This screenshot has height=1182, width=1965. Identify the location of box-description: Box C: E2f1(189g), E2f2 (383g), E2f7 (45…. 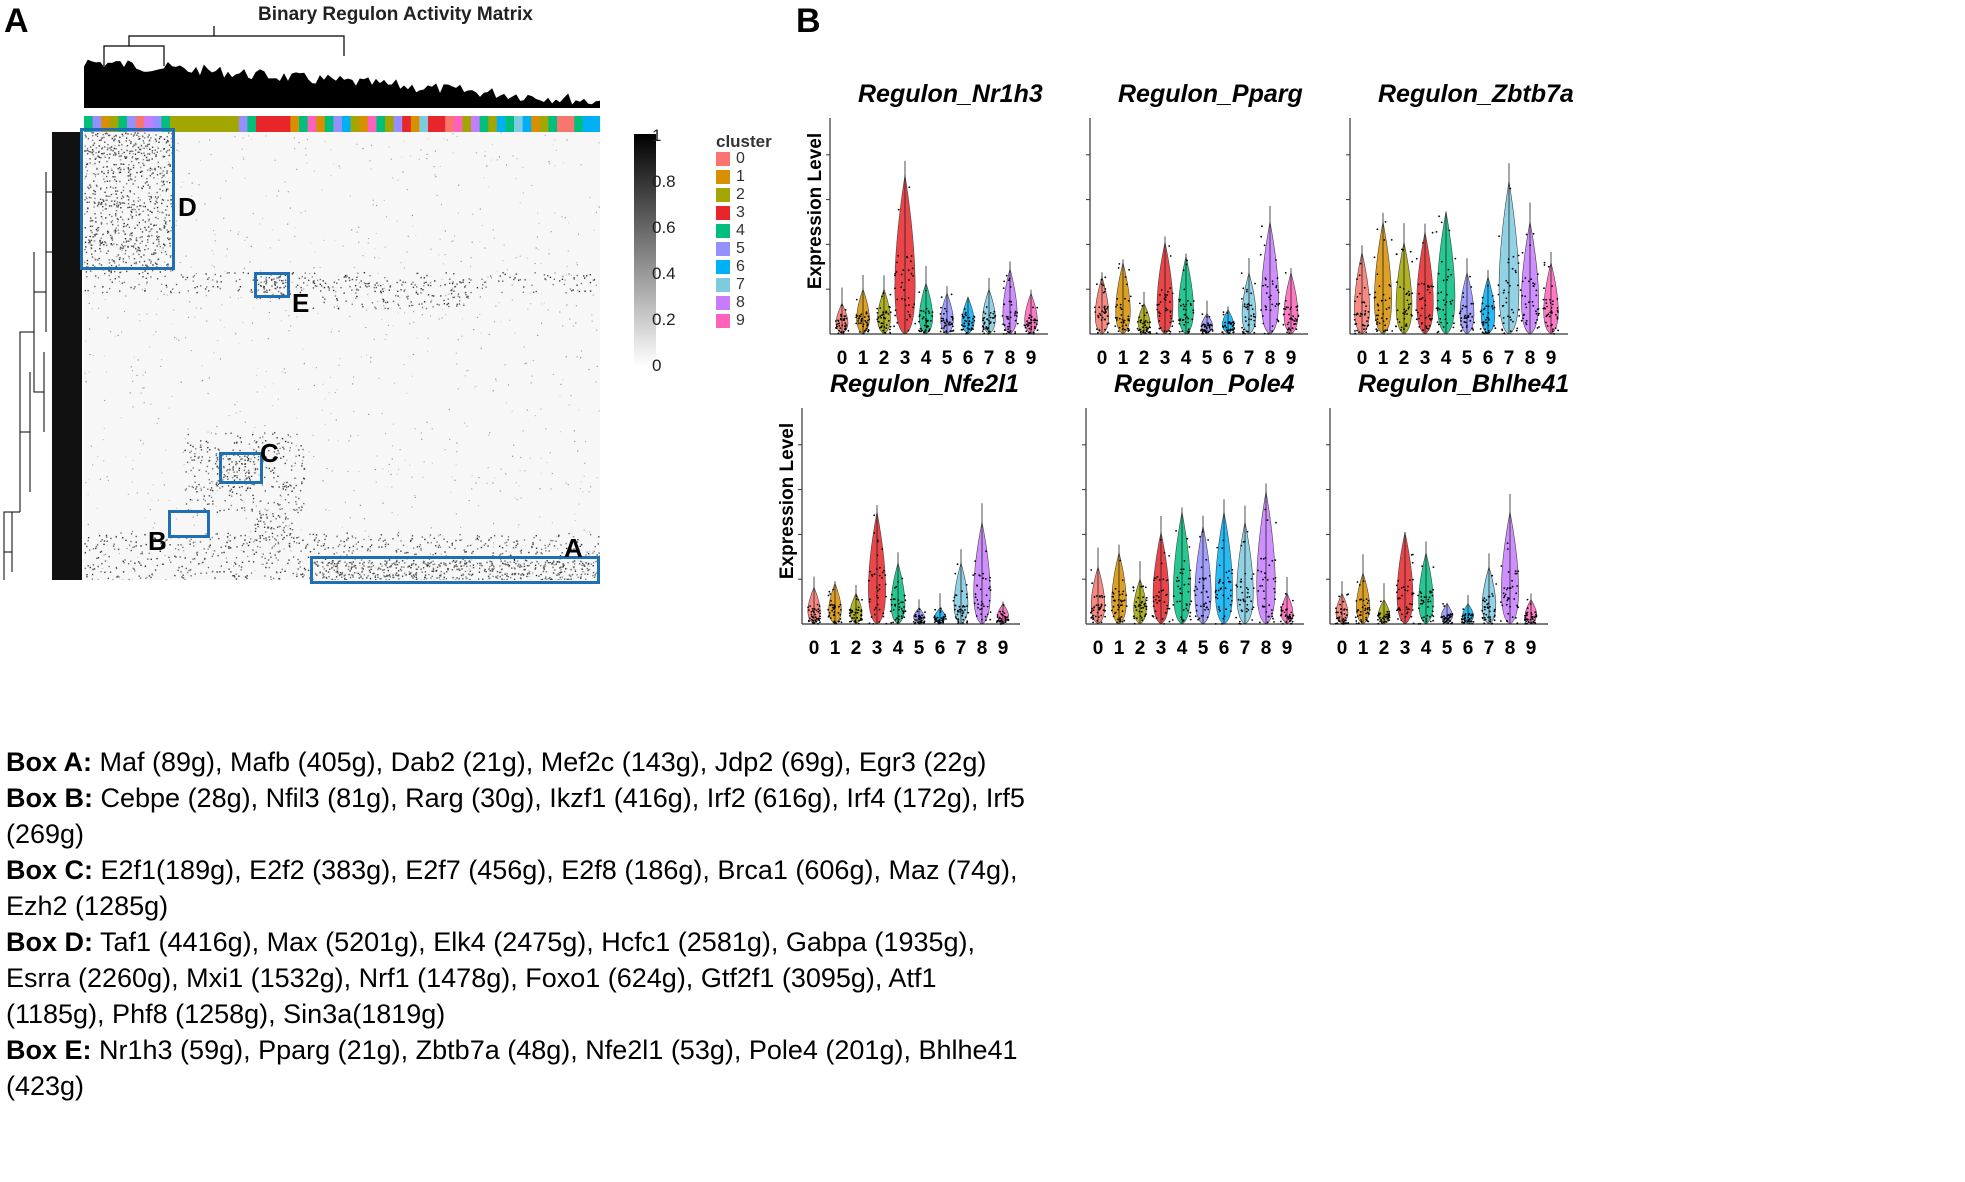
(521, 888).